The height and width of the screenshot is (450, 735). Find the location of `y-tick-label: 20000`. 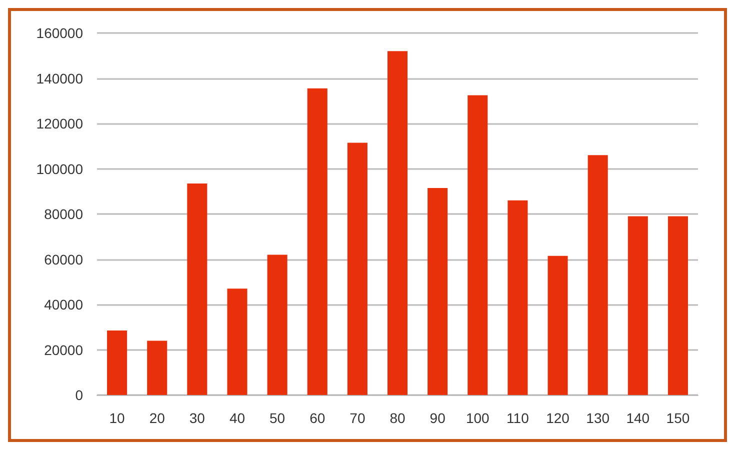

y-tick-label: 20000 is located at coordinates (64, 350).